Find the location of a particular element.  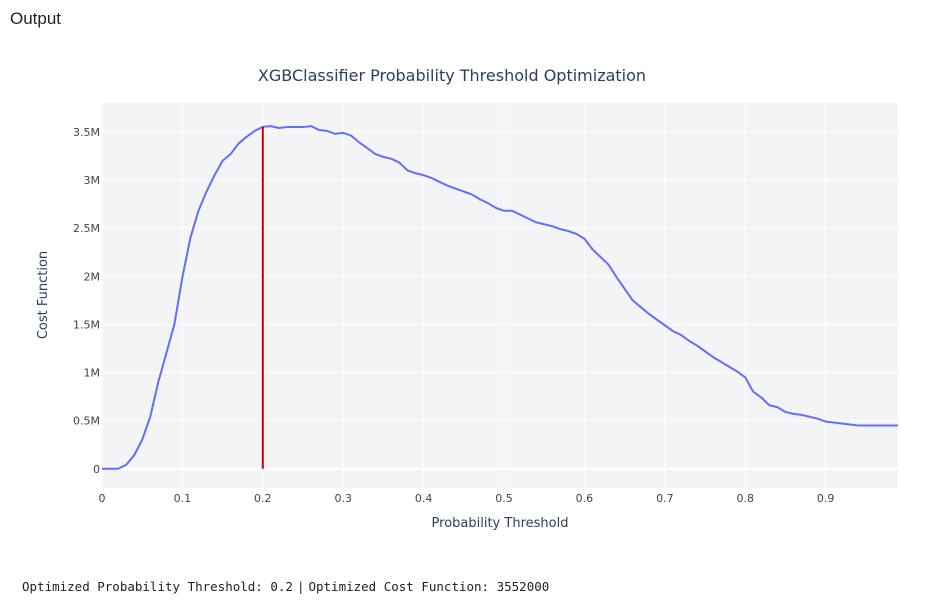

y-tick-label: 0 is located at coordinates (96, 469).